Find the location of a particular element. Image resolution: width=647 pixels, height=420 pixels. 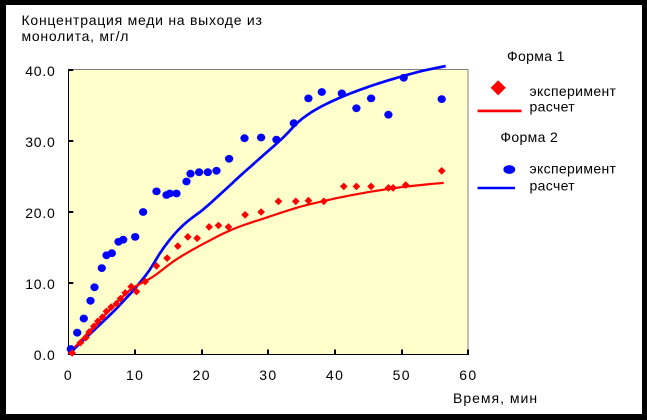

svg-text: Время, мин is located at coordinates (495, 398).